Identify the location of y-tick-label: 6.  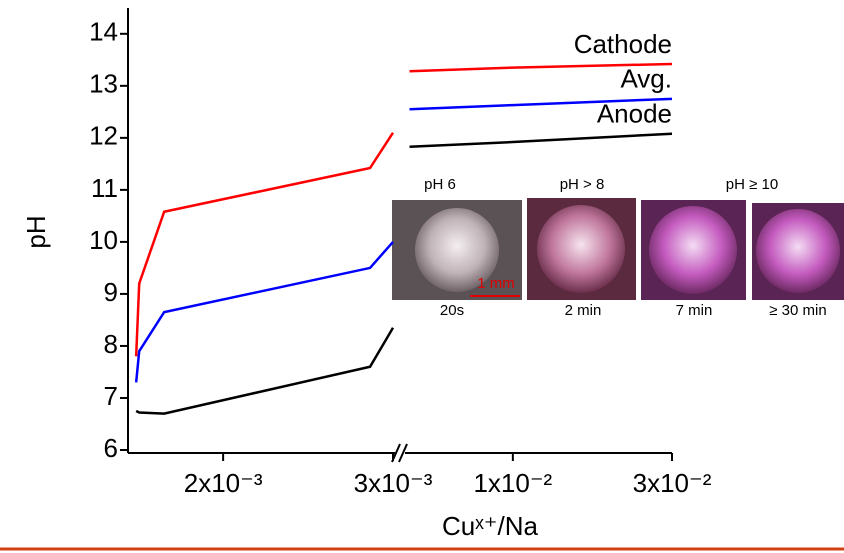
(111, 448).